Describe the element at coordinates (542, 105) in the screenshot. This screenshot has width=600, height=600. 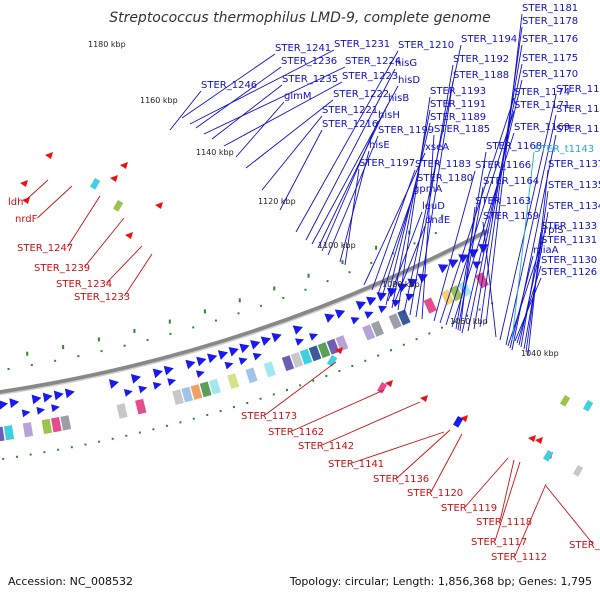
I see `blue-gene-label: STER_1171` at that location.